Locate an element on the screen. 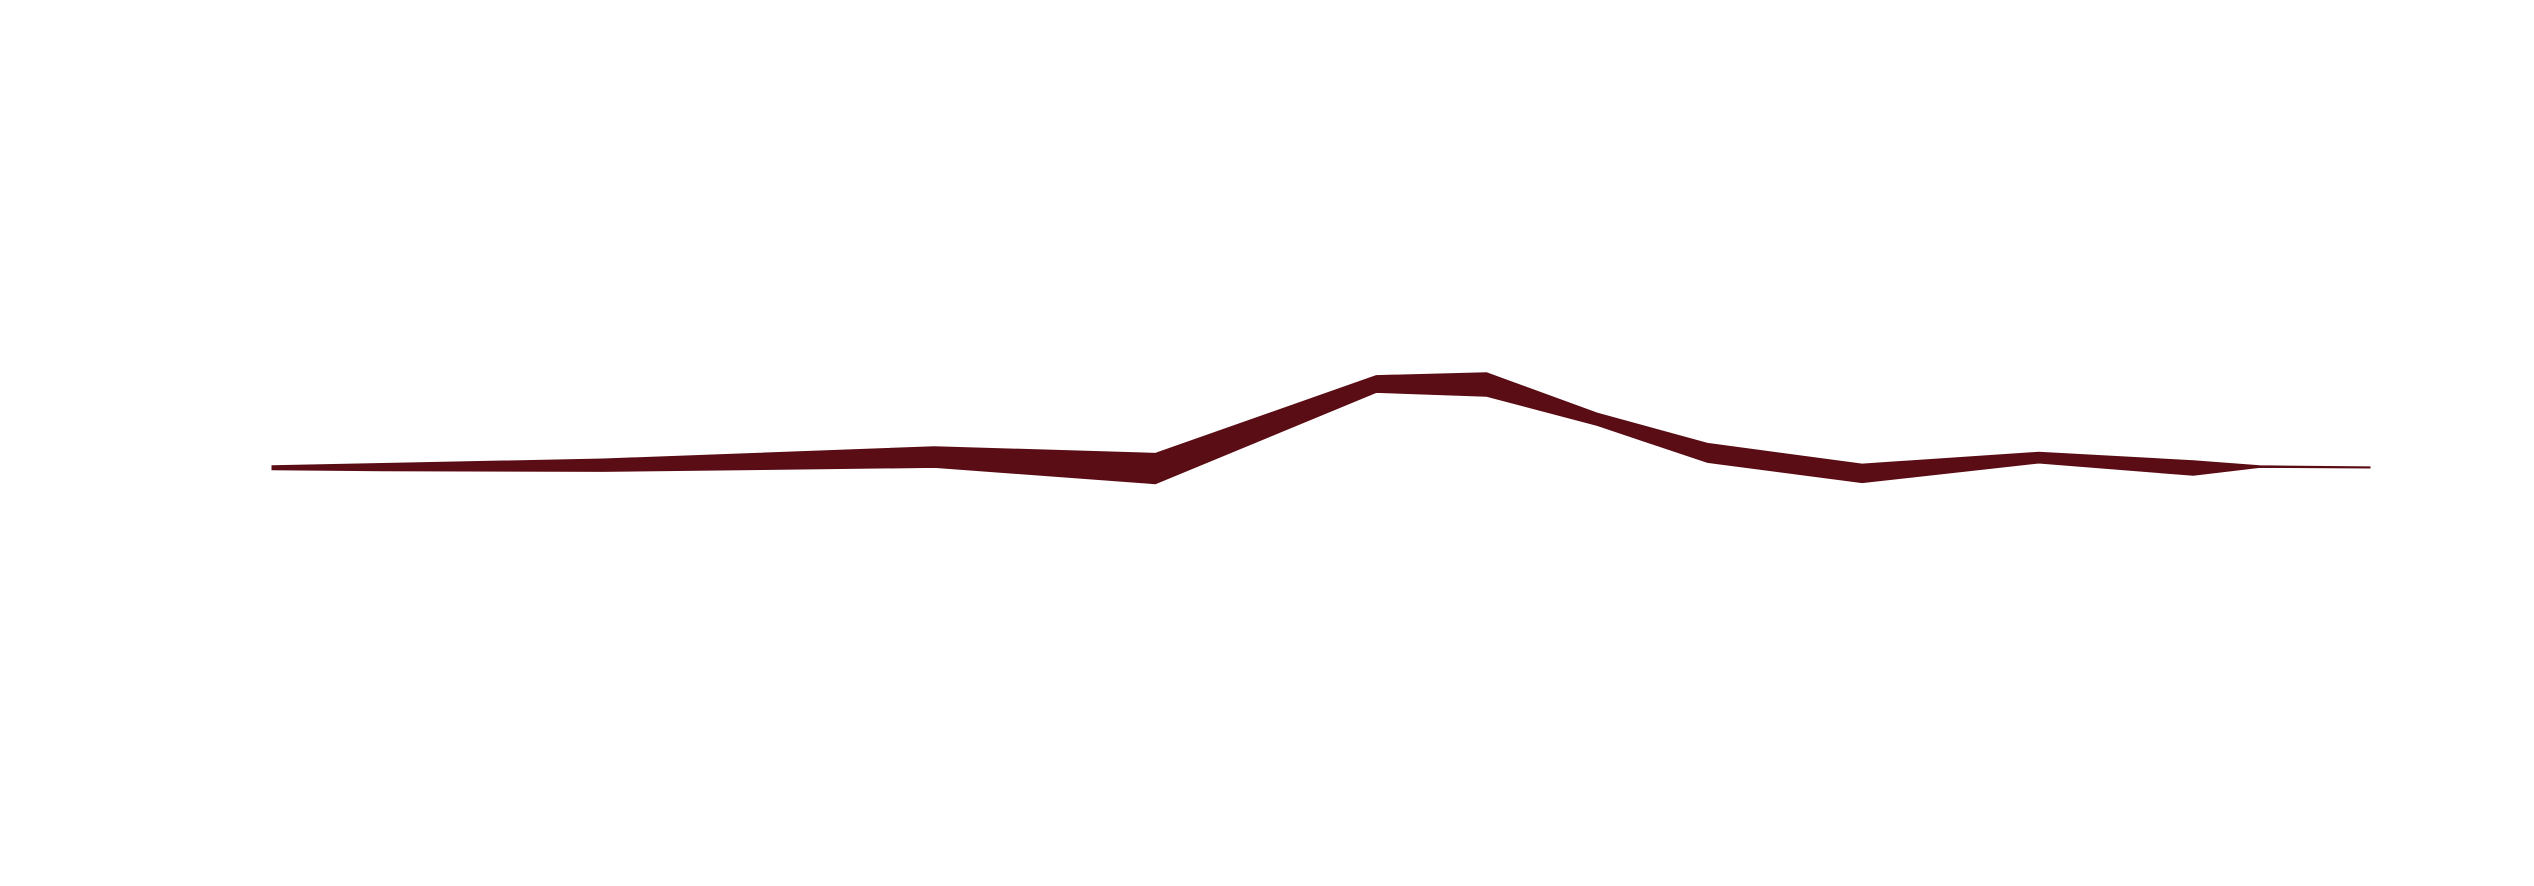 The height and width of the screenshot is (886, 2534). series-group is located at coordinates (1321, 428).